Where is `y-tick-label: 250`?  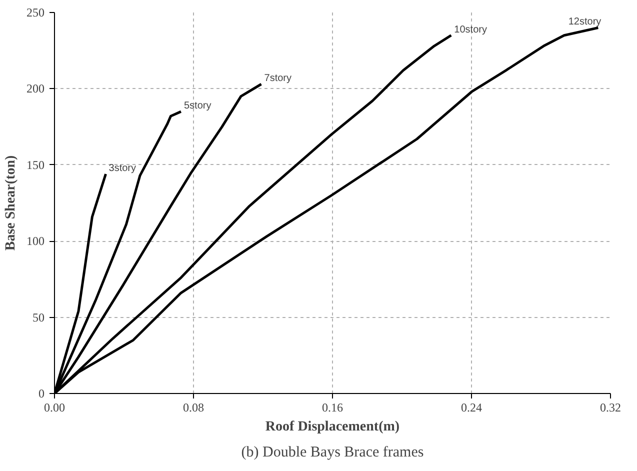
y-tick-label: 250 is located at coordinates (35, 13).